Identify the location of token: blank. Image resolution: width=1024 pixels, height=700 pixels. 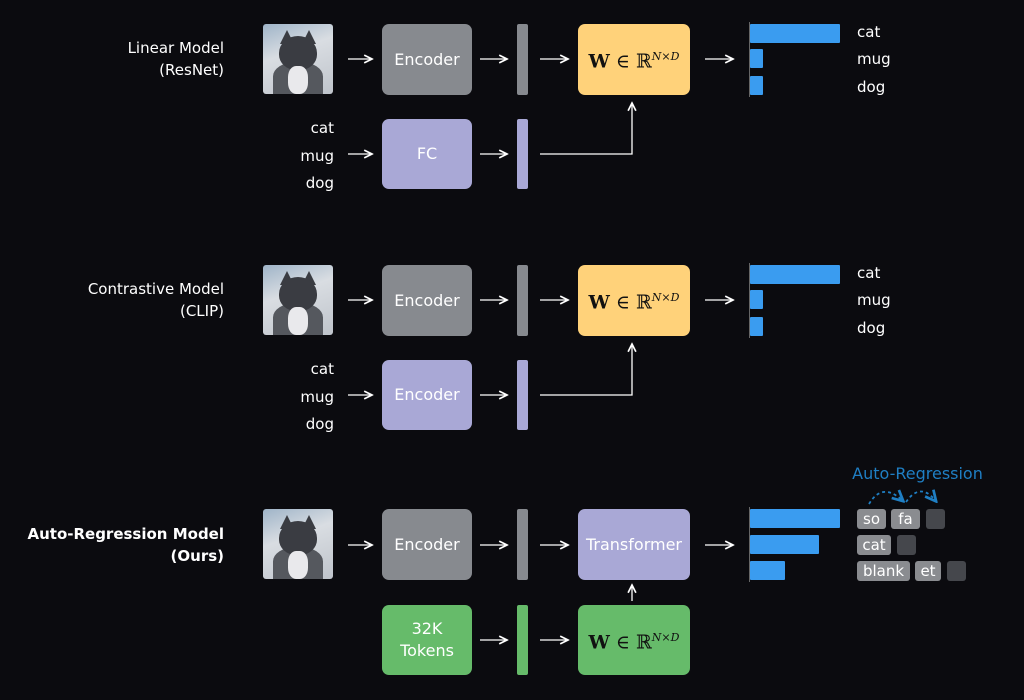
(883, 571).